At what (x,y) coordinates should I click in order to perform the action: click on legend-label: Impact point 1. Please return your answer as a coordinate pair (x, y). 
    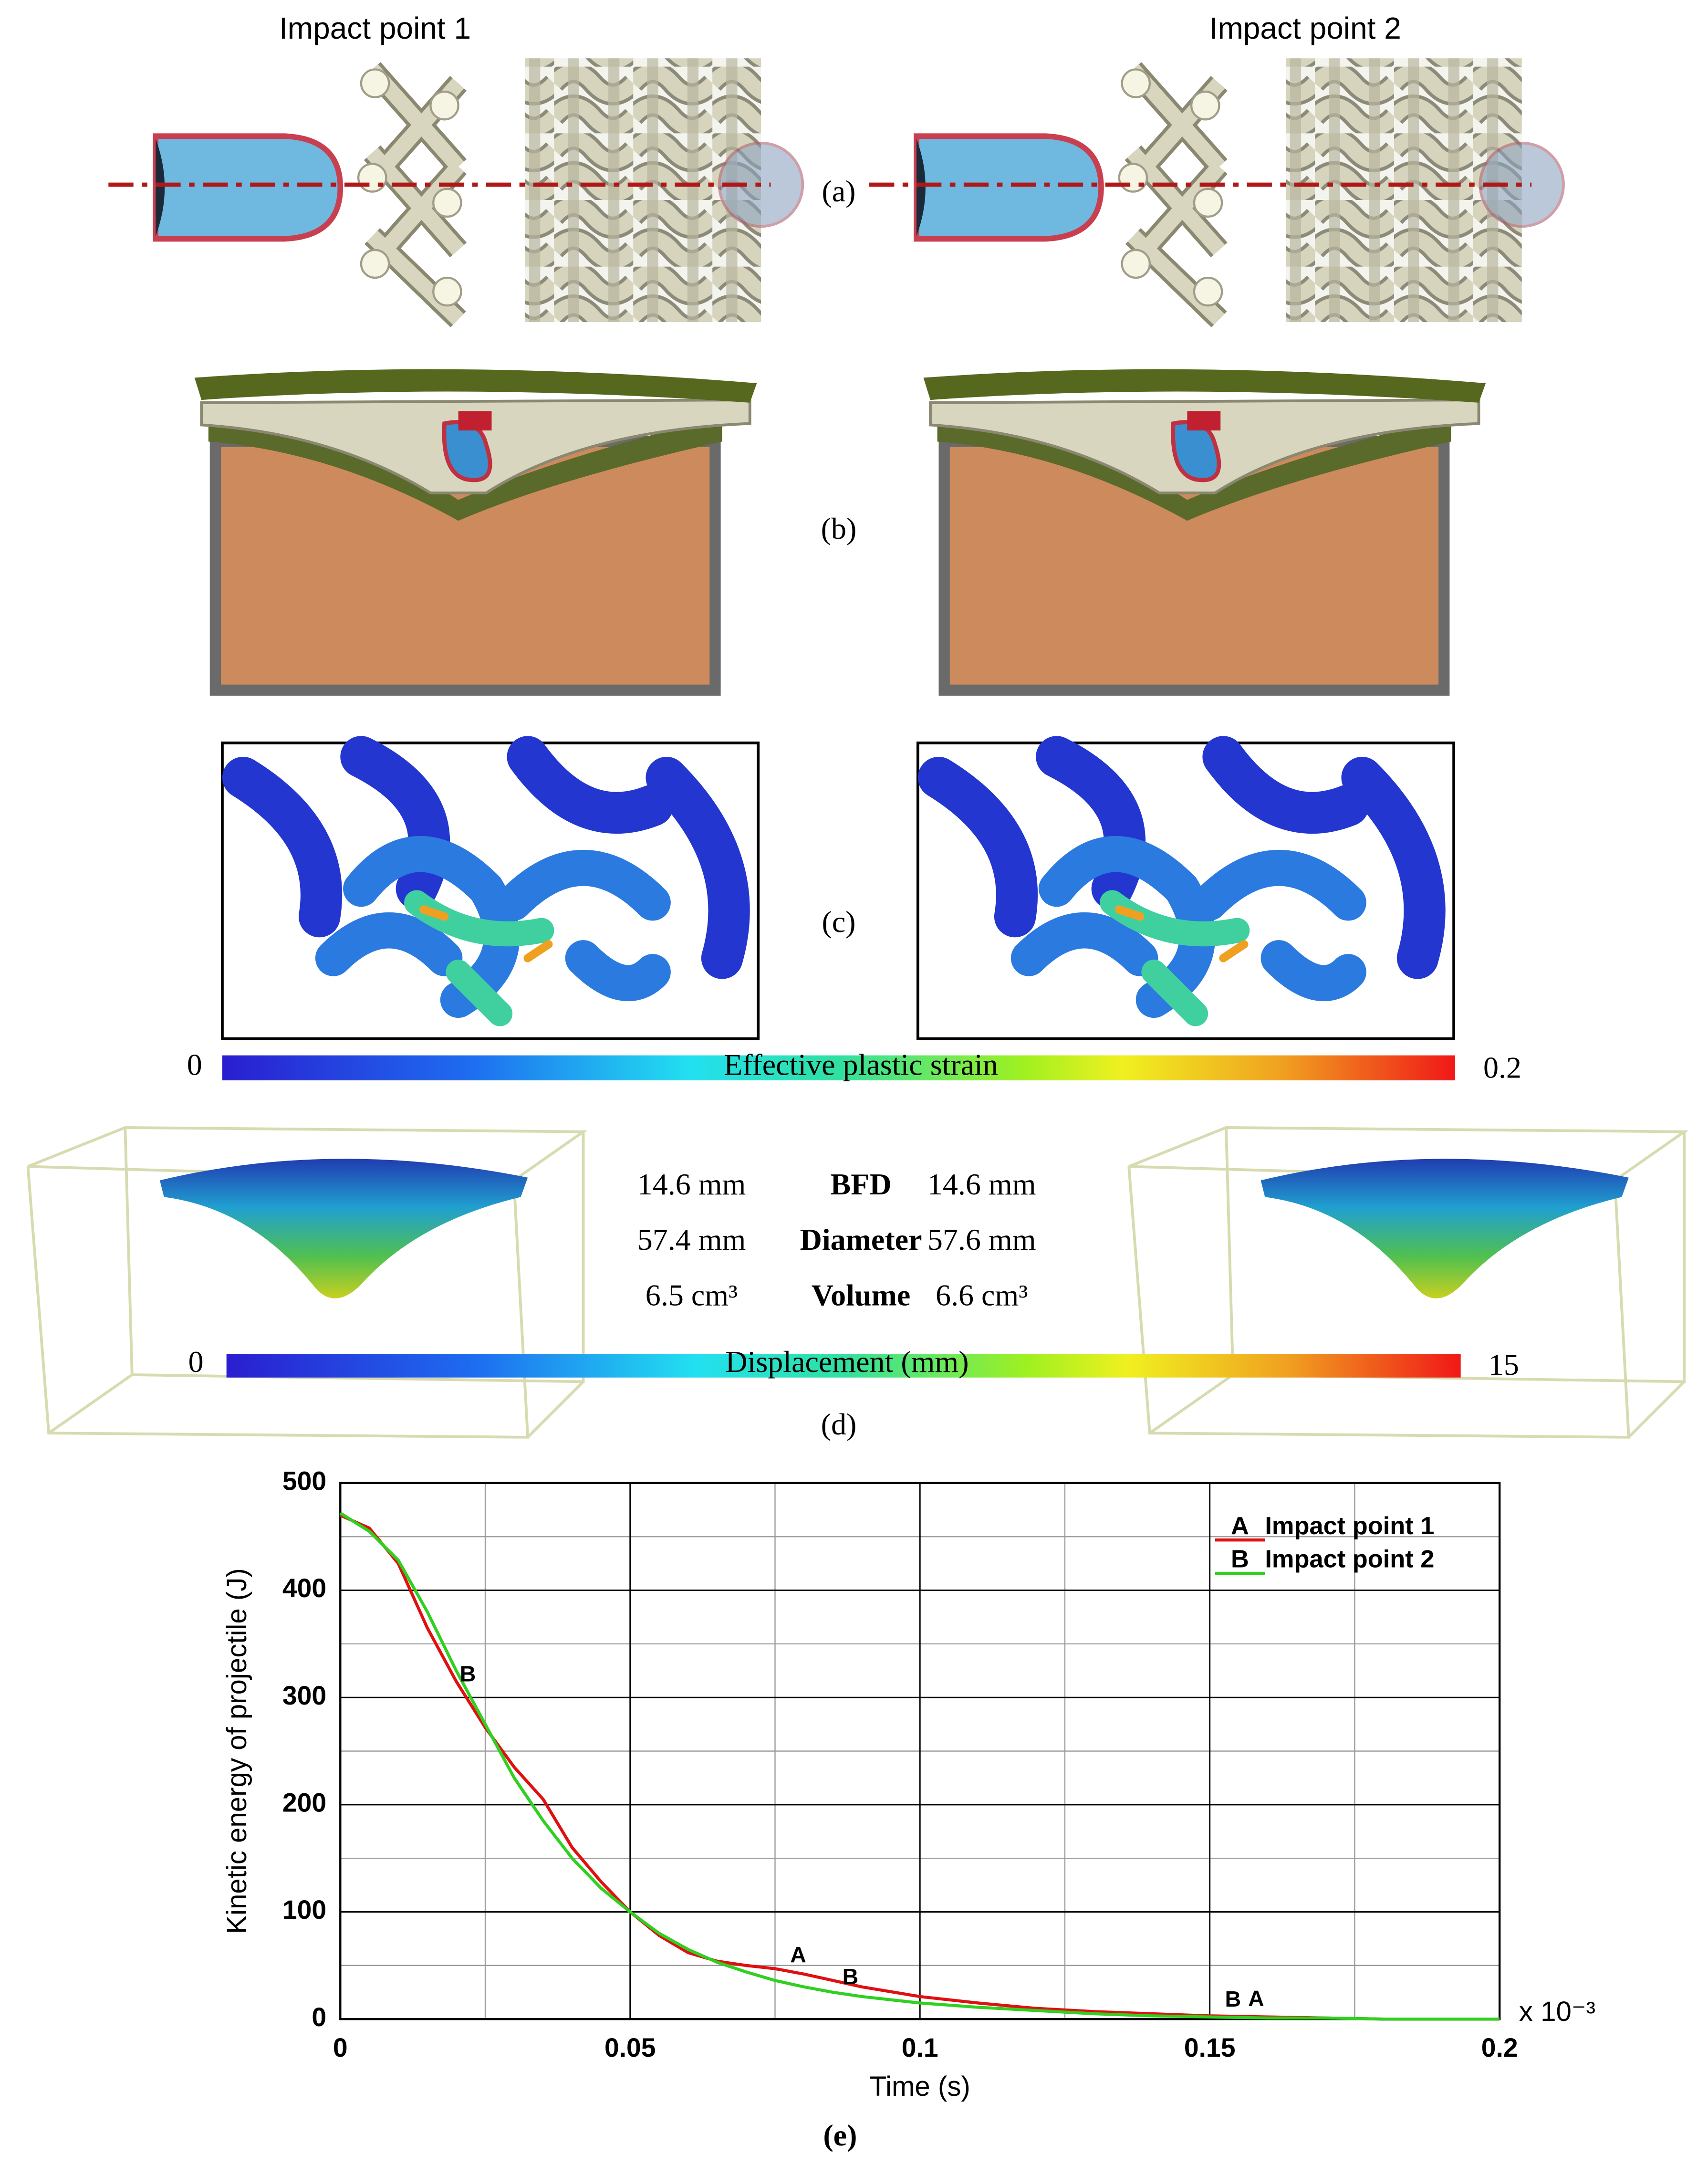
    Looking at the image, I should click on (1349, 1526).